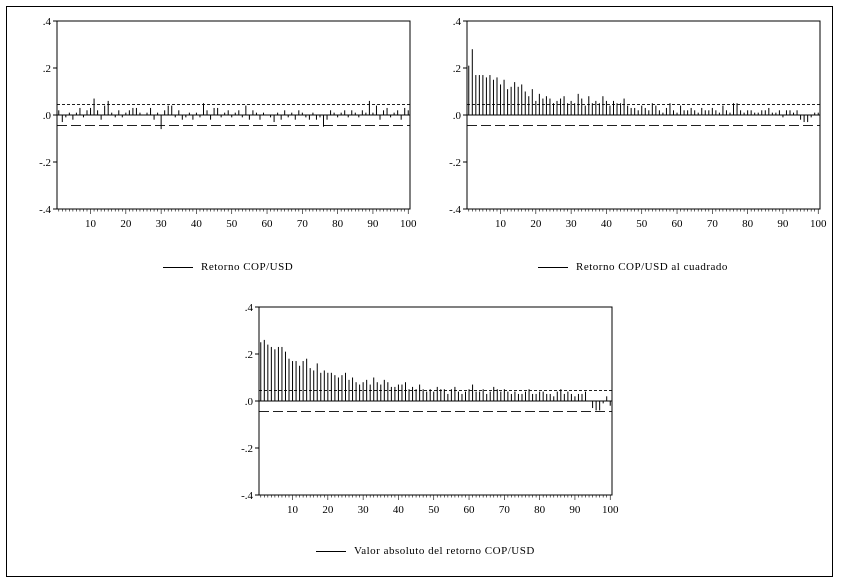  What do you see at coordinates (748, 224) in the screenshot?
I see `x-tick-label-retorno-cuadrado: 80` at bounding box center [748, 224].